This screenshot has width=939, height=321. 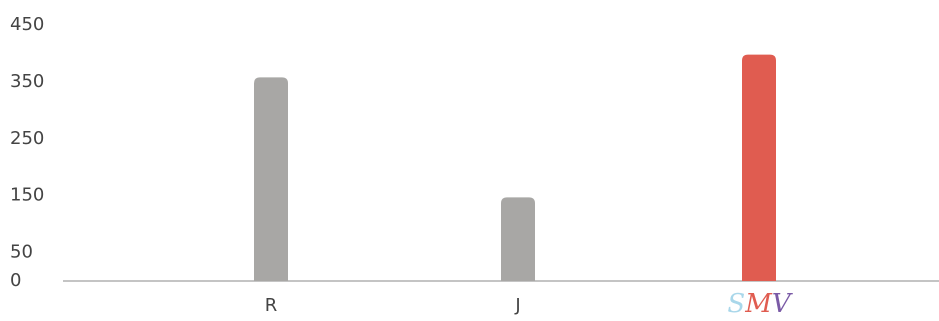 I want to click on y-tick-label: 0, so click(x=15, y=280).